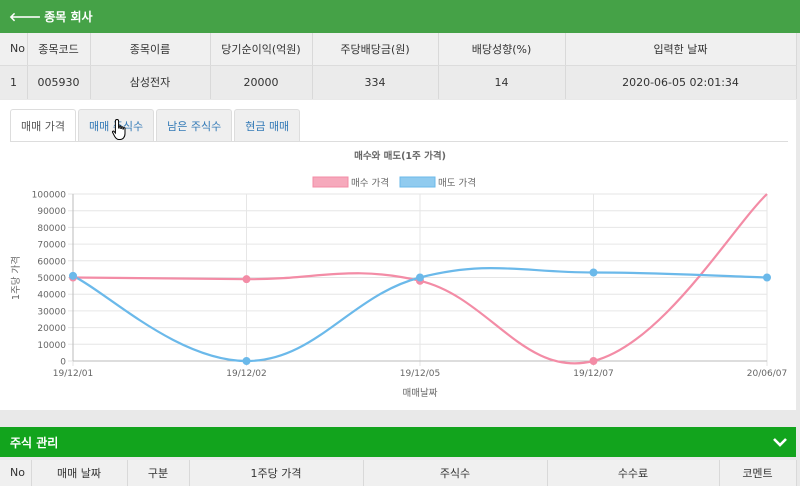 The width and height of the screenshot is (800, 486). I want to click on arrow-left-icon: 🡐, so click(25, 17).